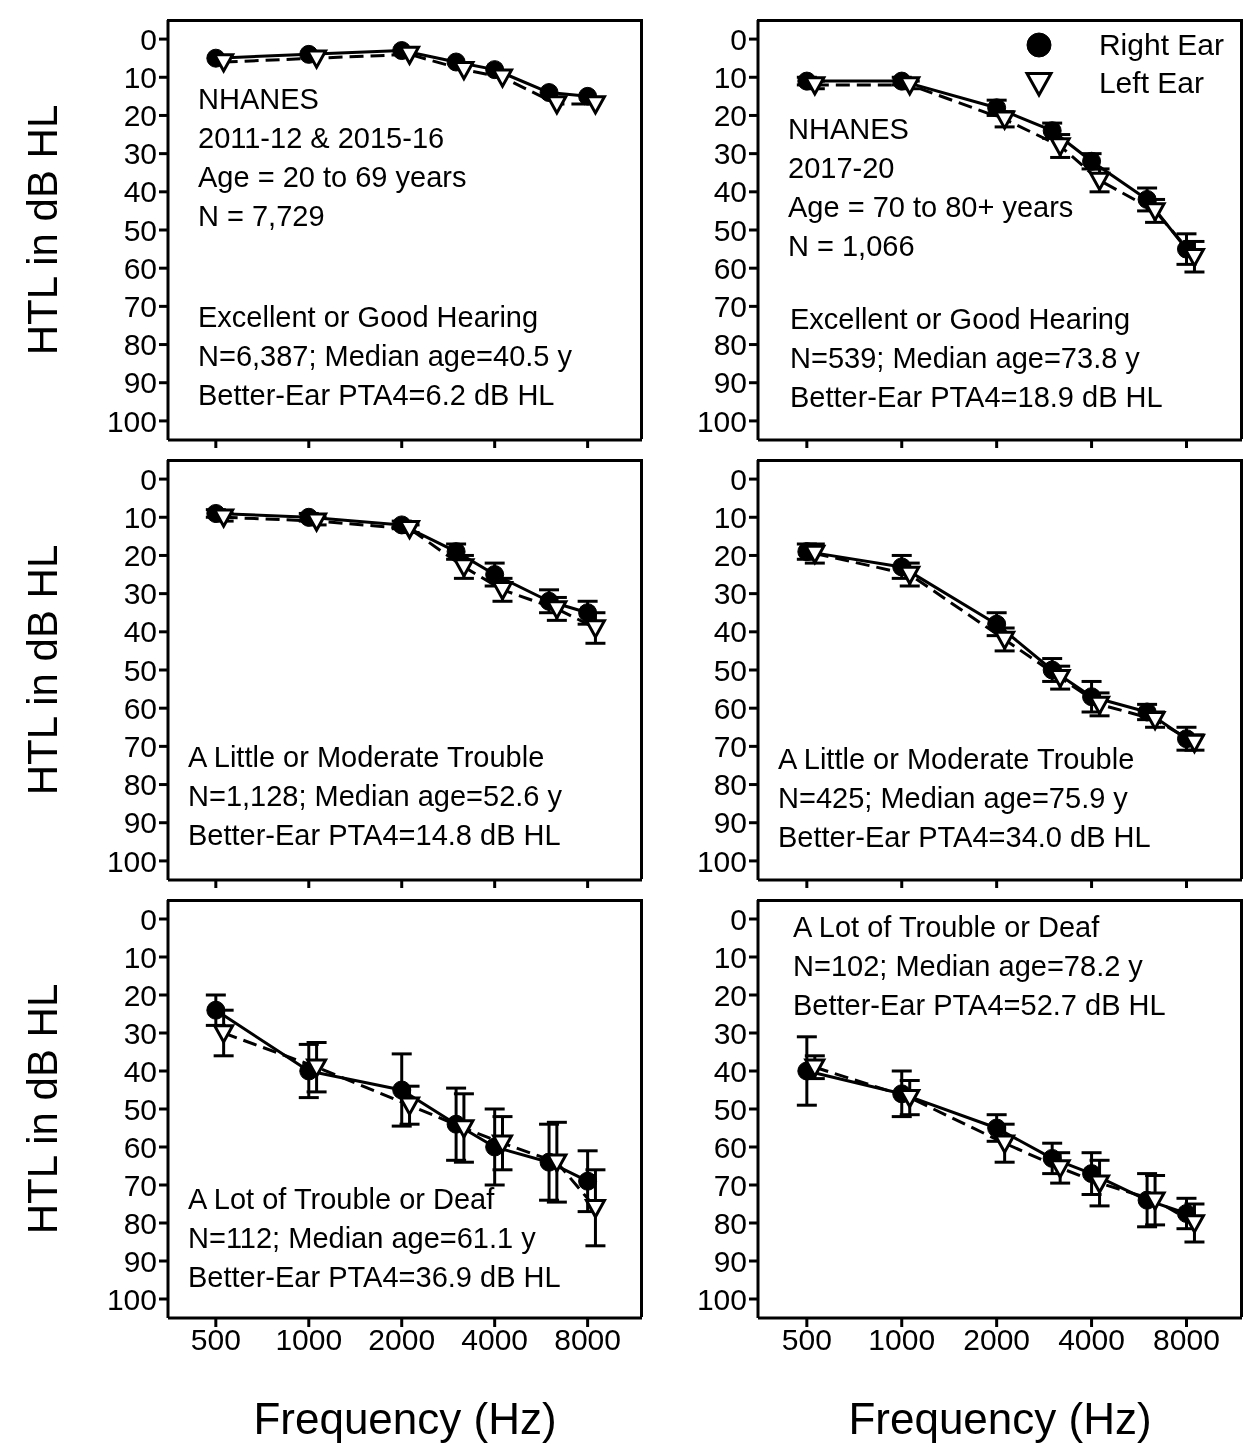 The width and height of the screenshot is (1256, 1453). Describe the element at coordinates (976, 358) in the screenshot. I see `annotation: Excellent or Good Hearing N=539; Median age=73.8 y Better-Ear PTA4=18.9 dB HL` at that location.